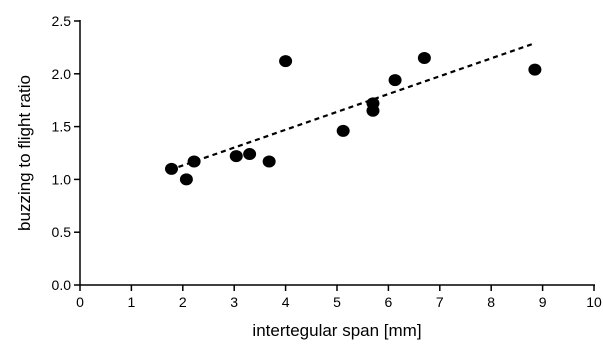 This screenshot has width=603, height=349. I want to click on x-tick-label: 10, so click(594, 302).